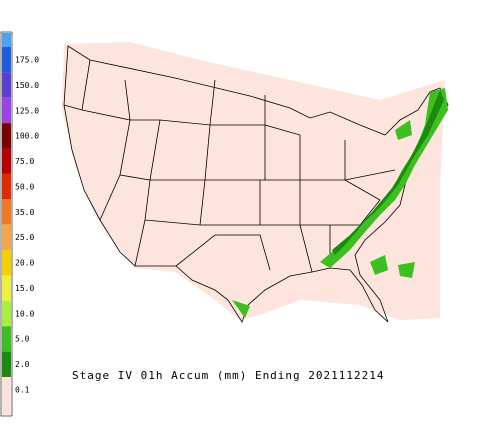 Image resolution: width=480 pixels, height=425 pixels. I want to click on legend-label: 175.0, so click(27, 60).